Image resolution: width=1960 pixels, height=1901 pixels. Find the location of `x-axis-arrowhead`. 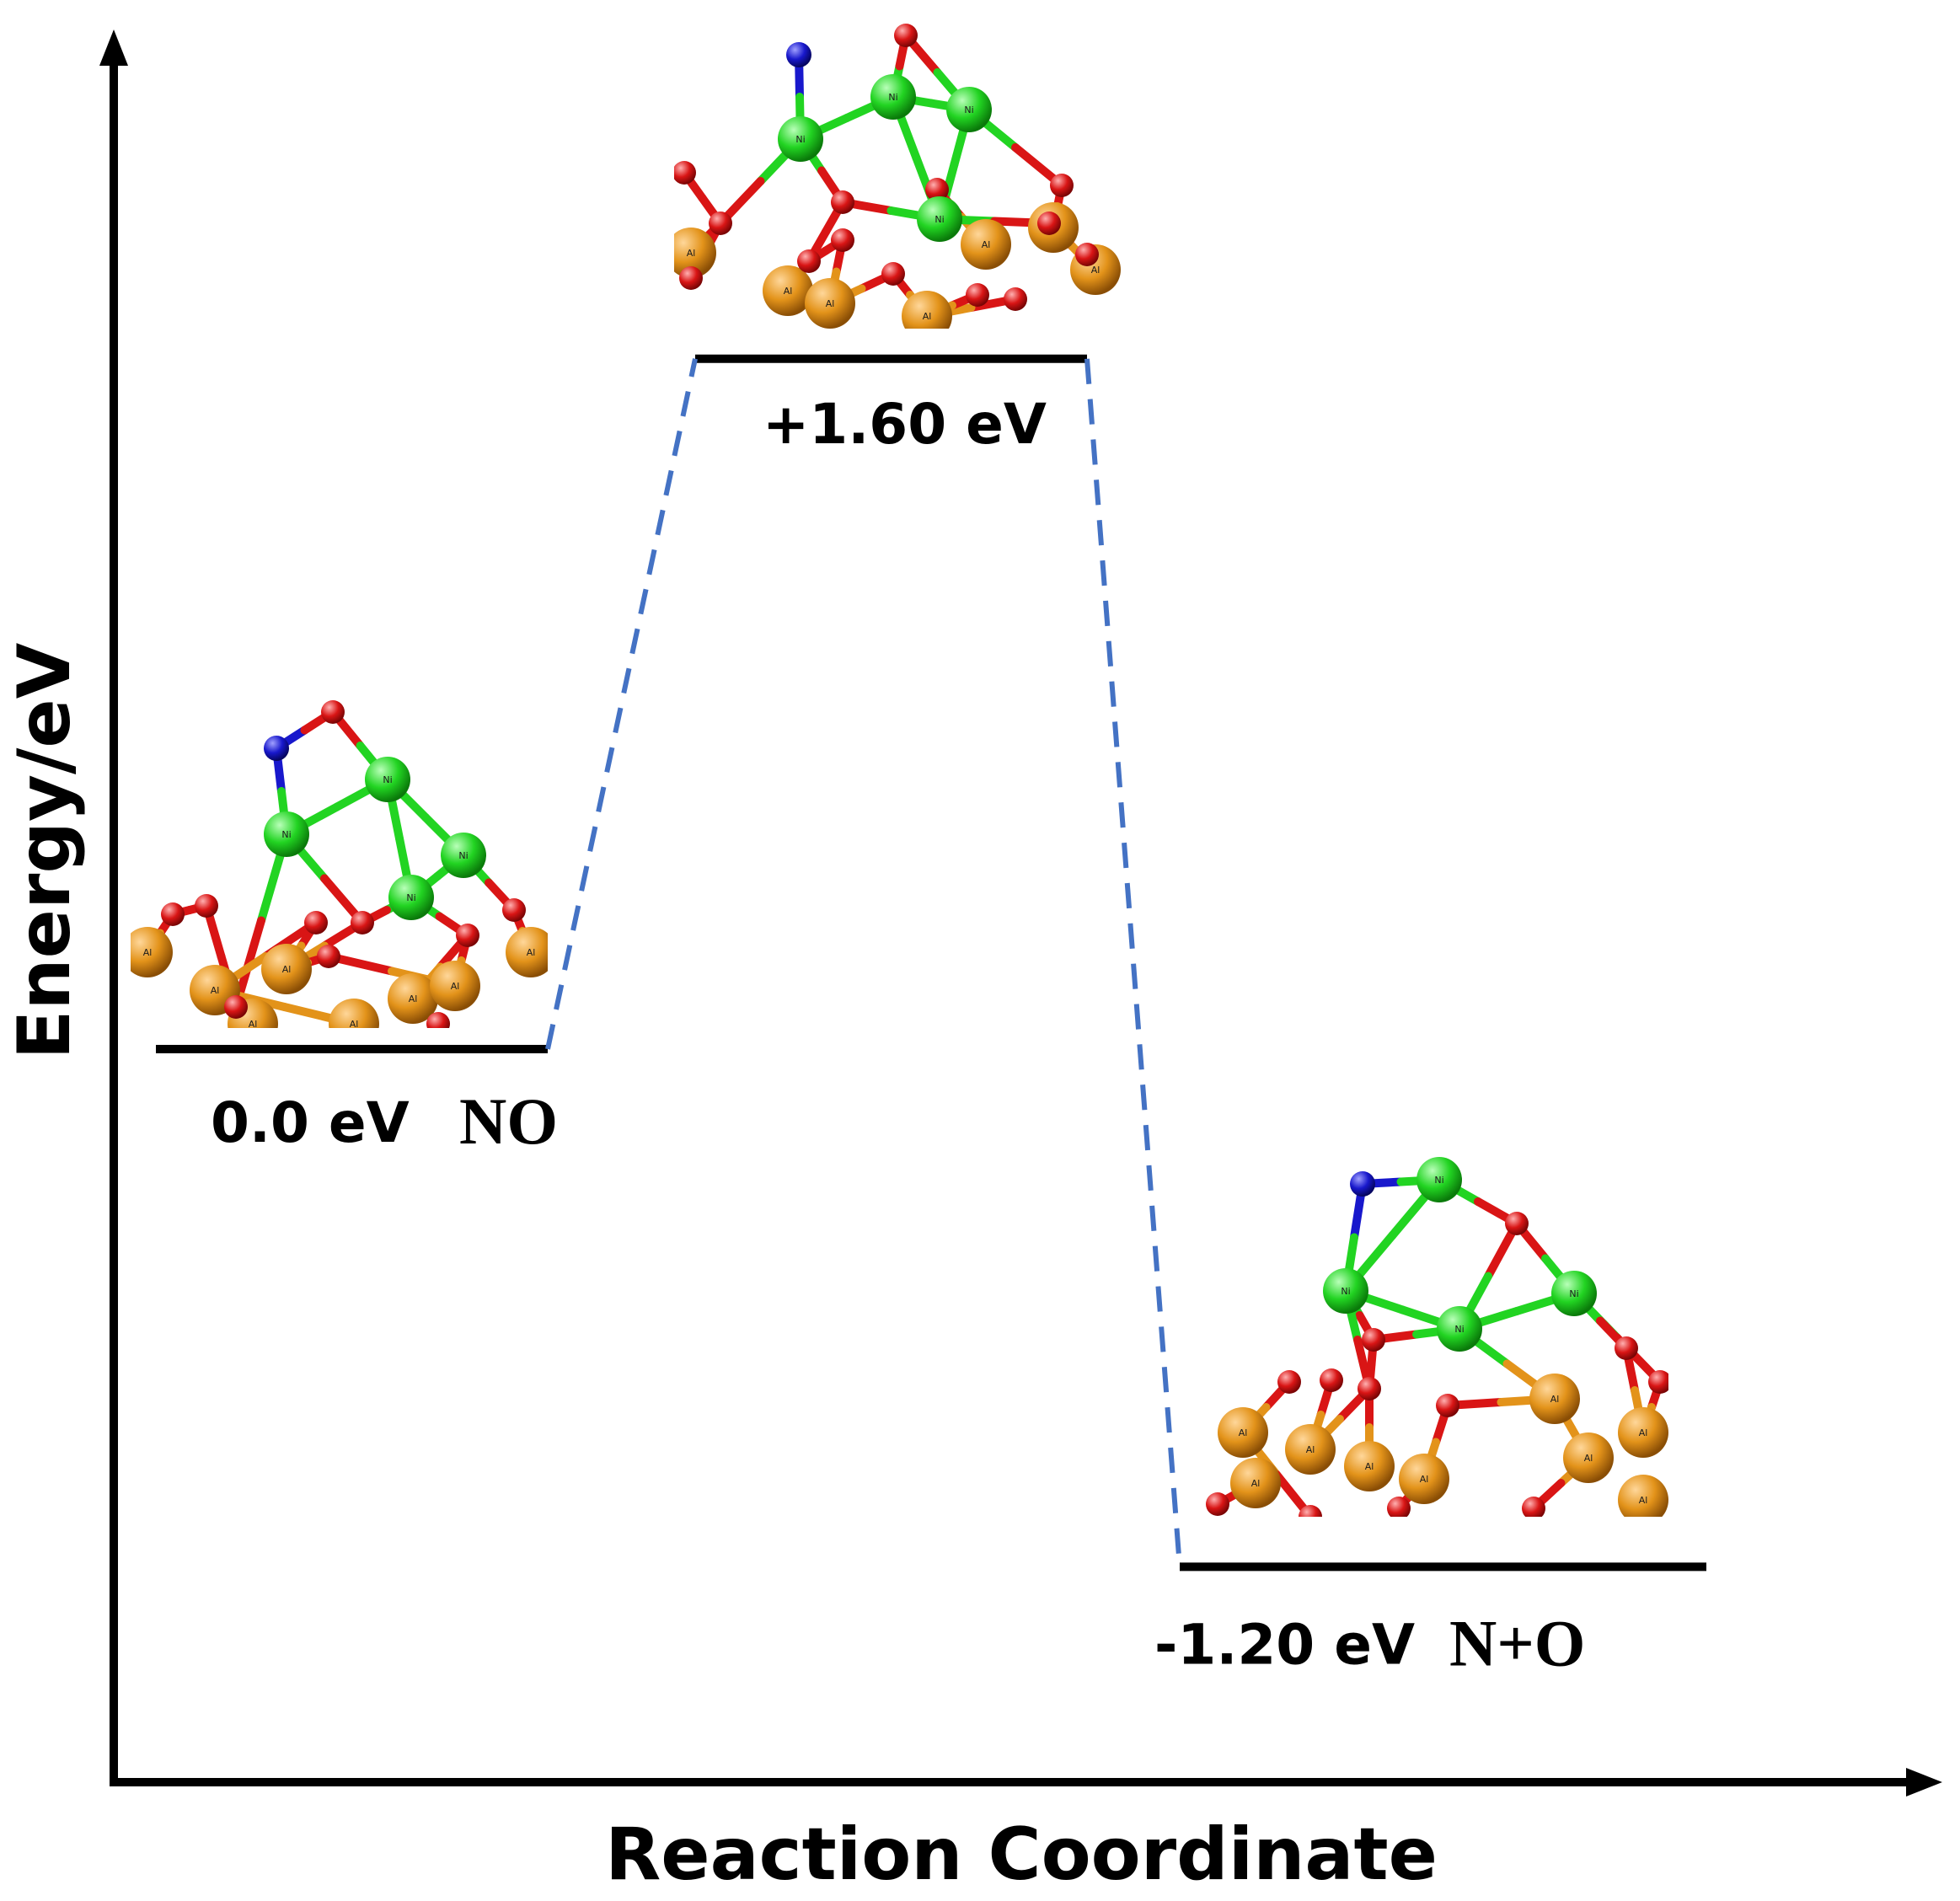

x-axis-arrowhead is located at coordinates (1924, 1782).